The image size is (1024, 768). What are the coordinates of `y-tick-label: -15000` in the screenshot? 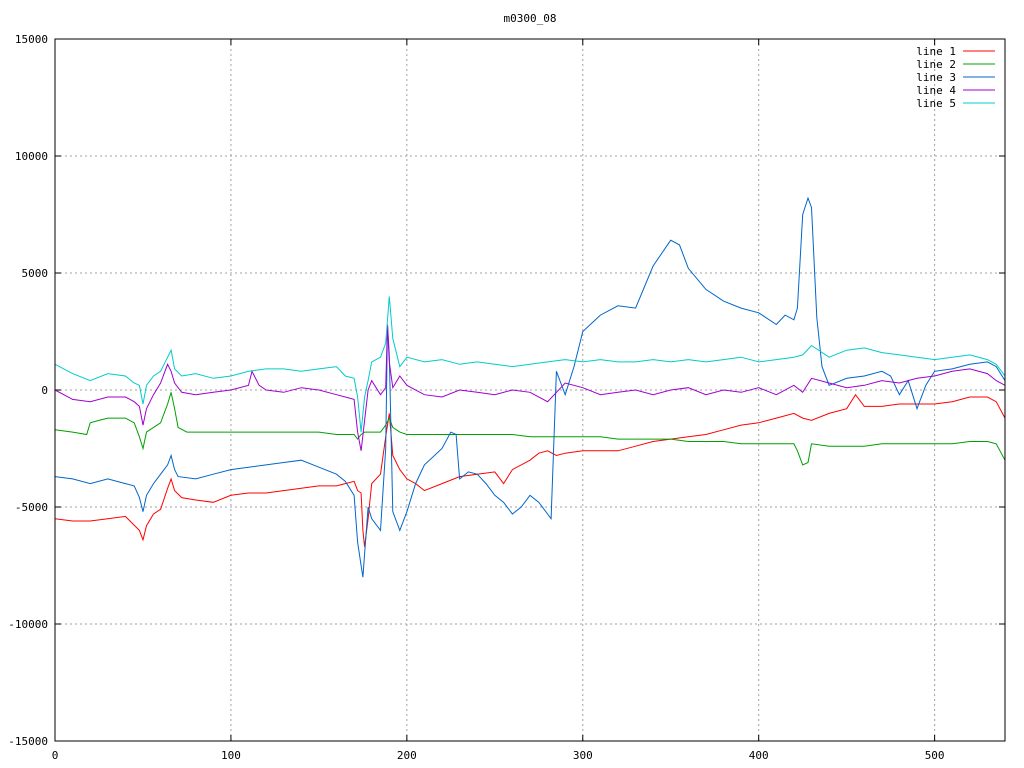 It's located at (28, 741).